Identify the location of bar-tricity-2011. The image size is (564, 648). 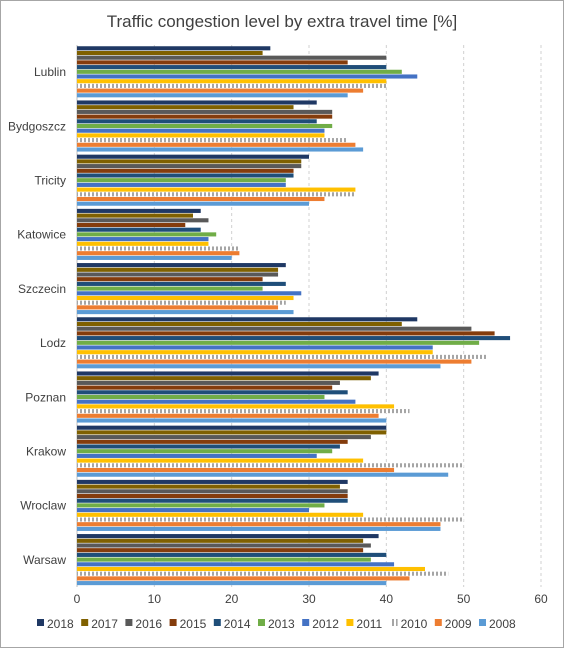
(216, 189).